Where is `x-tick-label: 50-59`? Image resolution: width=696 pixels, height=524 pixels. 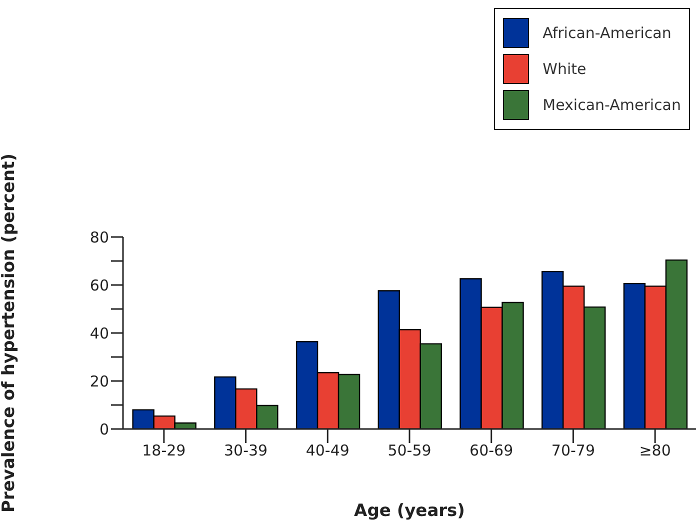
x-tick-label: 50-59 is located at coordinates (410, 451).